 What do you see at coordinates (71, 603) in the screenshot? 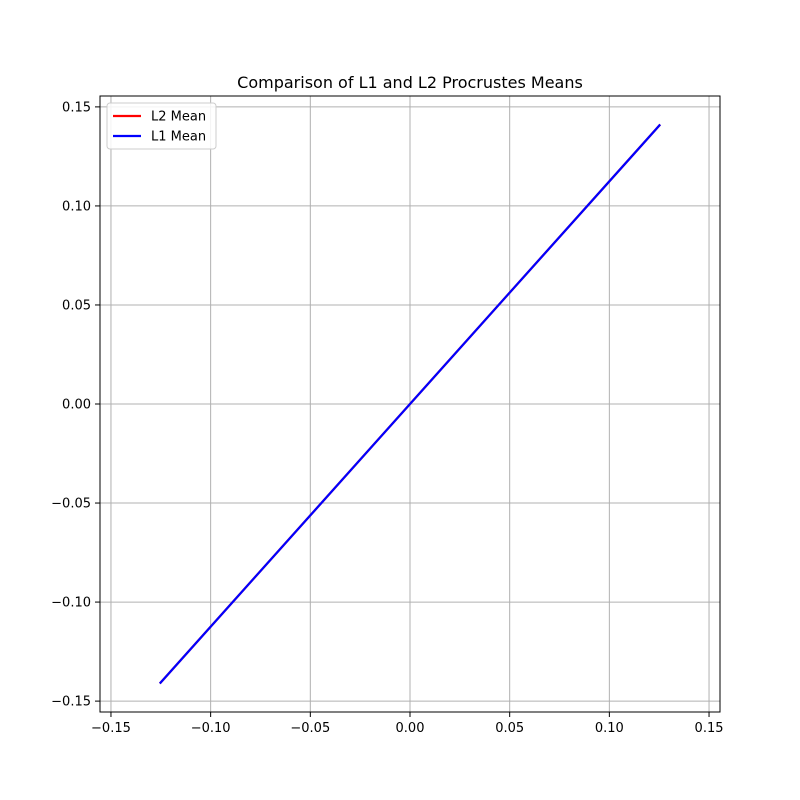
I see `y-tick-label: −0.10` at bounding box center [71, 603].